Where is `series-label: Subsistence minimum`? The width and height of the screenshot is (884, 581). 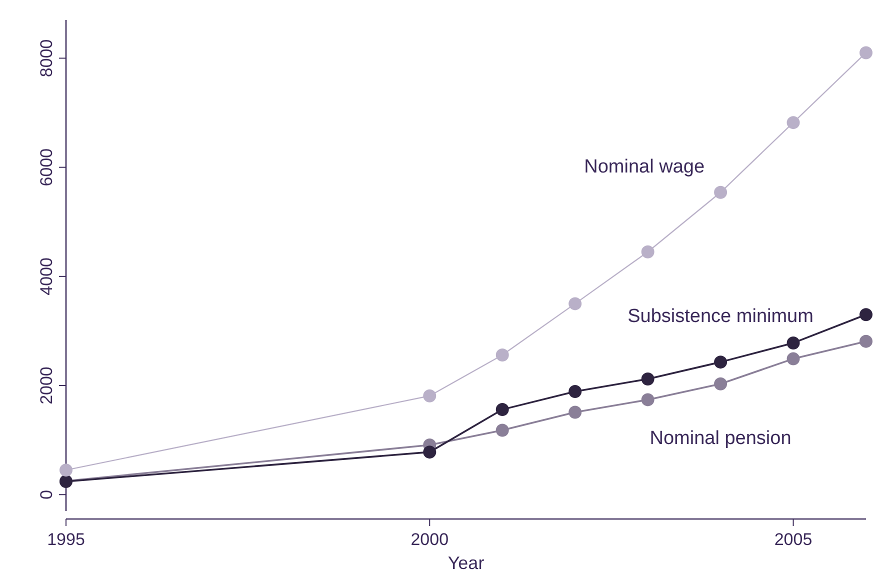
series-label: Subsistence minimum is located at coordinates (721, 317).